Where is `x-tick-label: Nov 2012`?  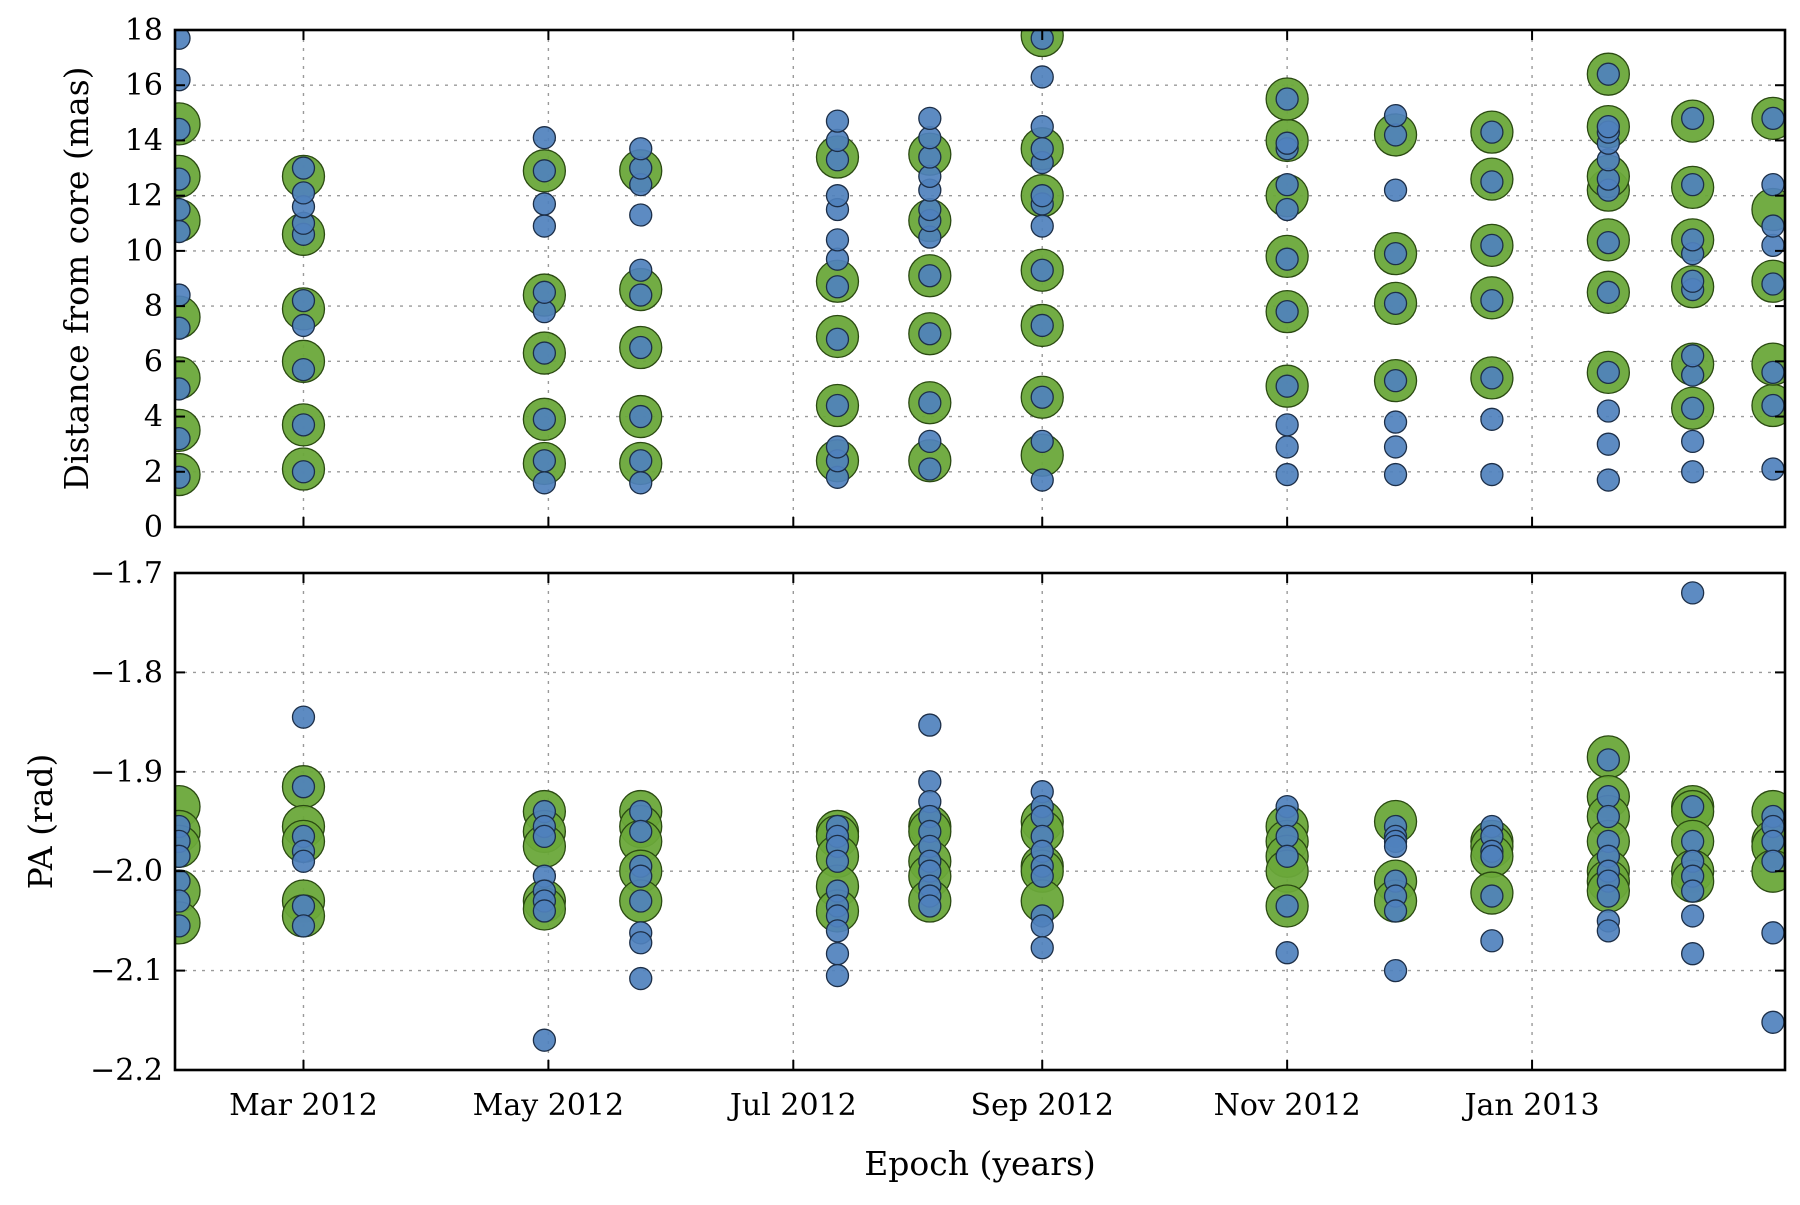
x-tick-label: Nov 2012 is located at coordinates (1287, 1105).